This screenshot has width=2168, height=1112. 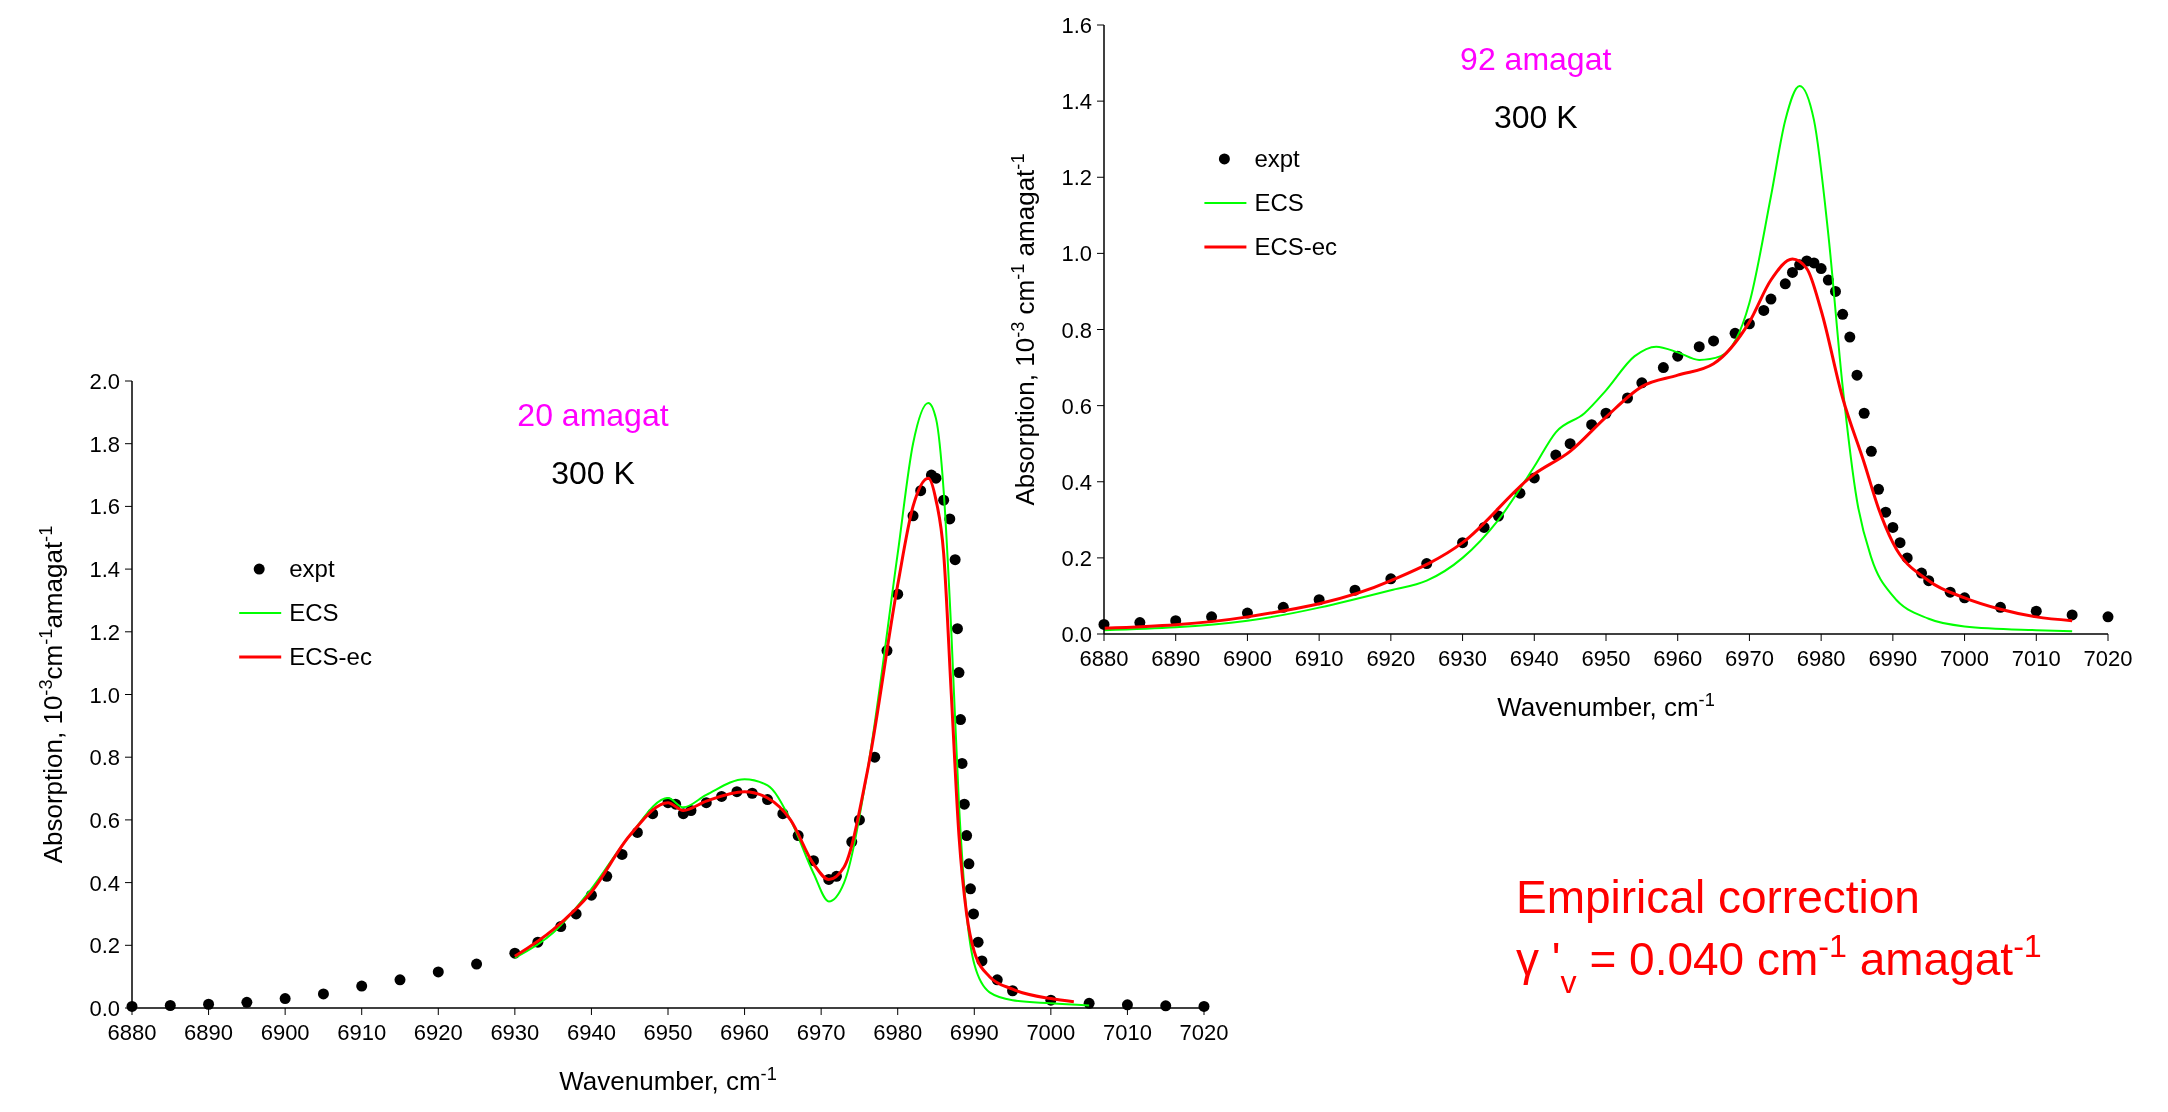 I want to click on annotation: 92 amagat, so click(x=1536, y=59).